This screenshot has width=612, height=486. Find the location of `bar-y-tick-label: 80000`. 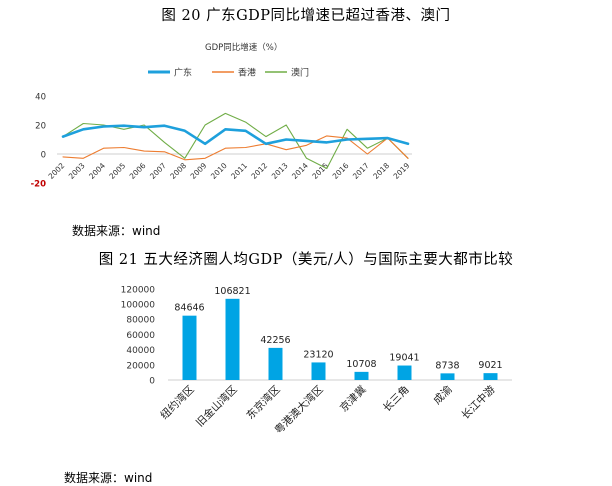

bar-y-tick-label: 80000 is located at coordinates (140, 321).